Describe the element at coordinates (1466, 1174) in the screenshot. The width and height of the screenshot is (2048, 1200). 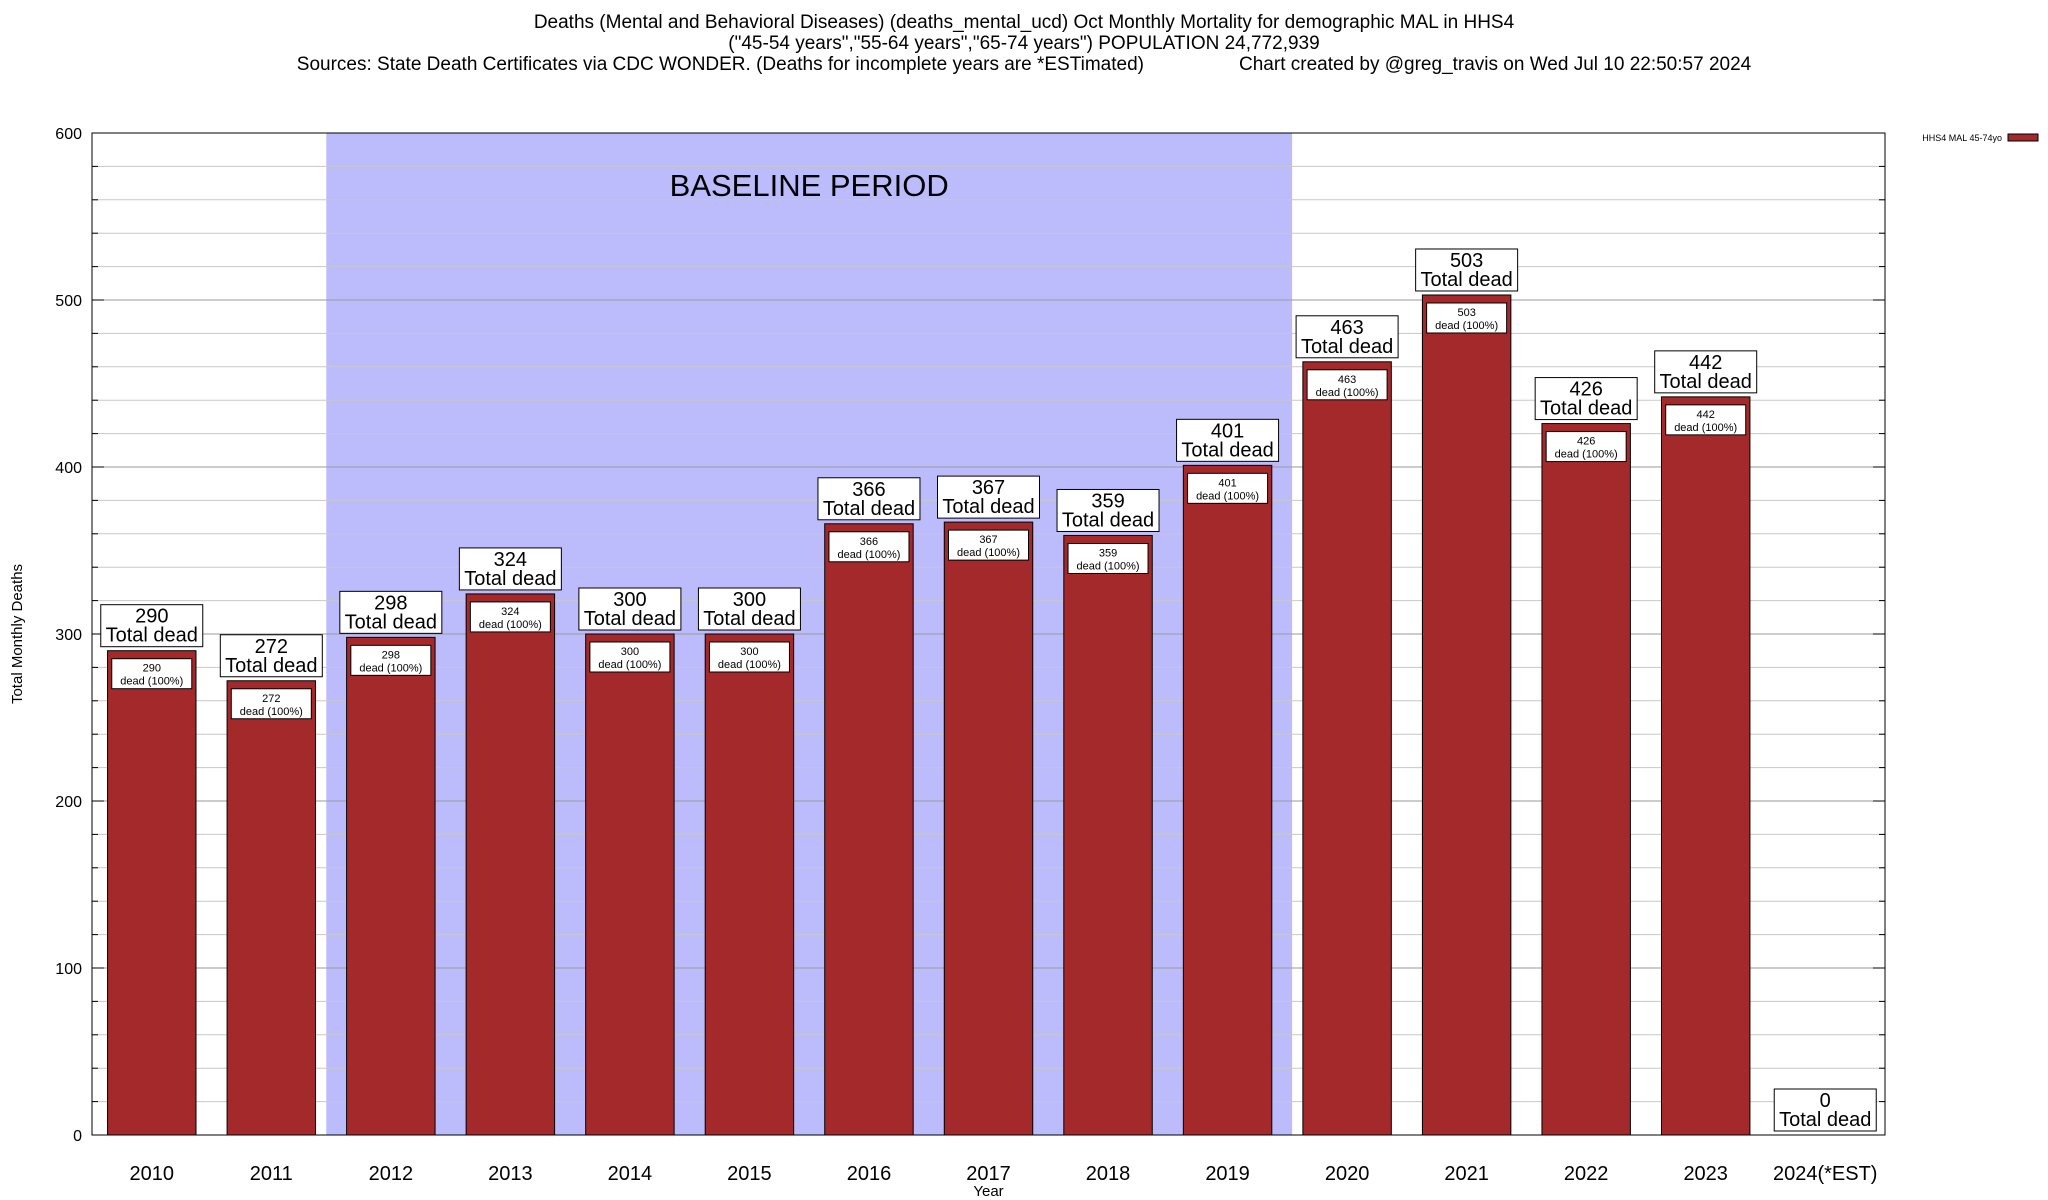
I see `x-tick-label: 2021` at that location.